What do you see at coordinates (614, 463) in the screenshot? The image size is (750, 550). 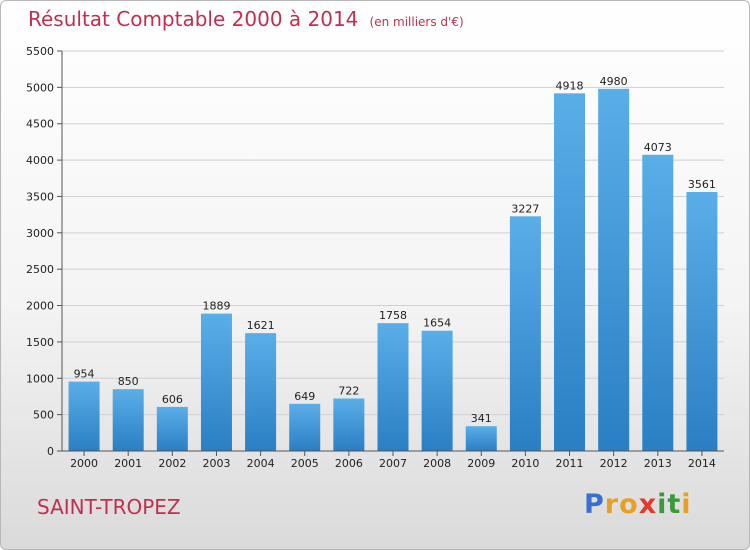 I see `x-tick-label: 2012` at bounding box center [614, 463].